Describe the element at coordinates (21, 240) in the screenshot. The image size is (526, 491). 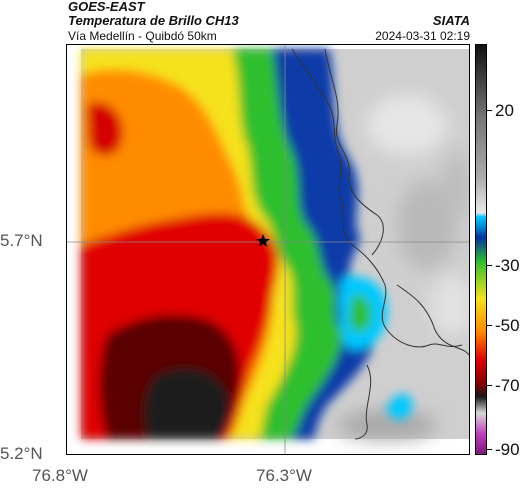
I see `latitude-label-top: 5.7°N` at that location.